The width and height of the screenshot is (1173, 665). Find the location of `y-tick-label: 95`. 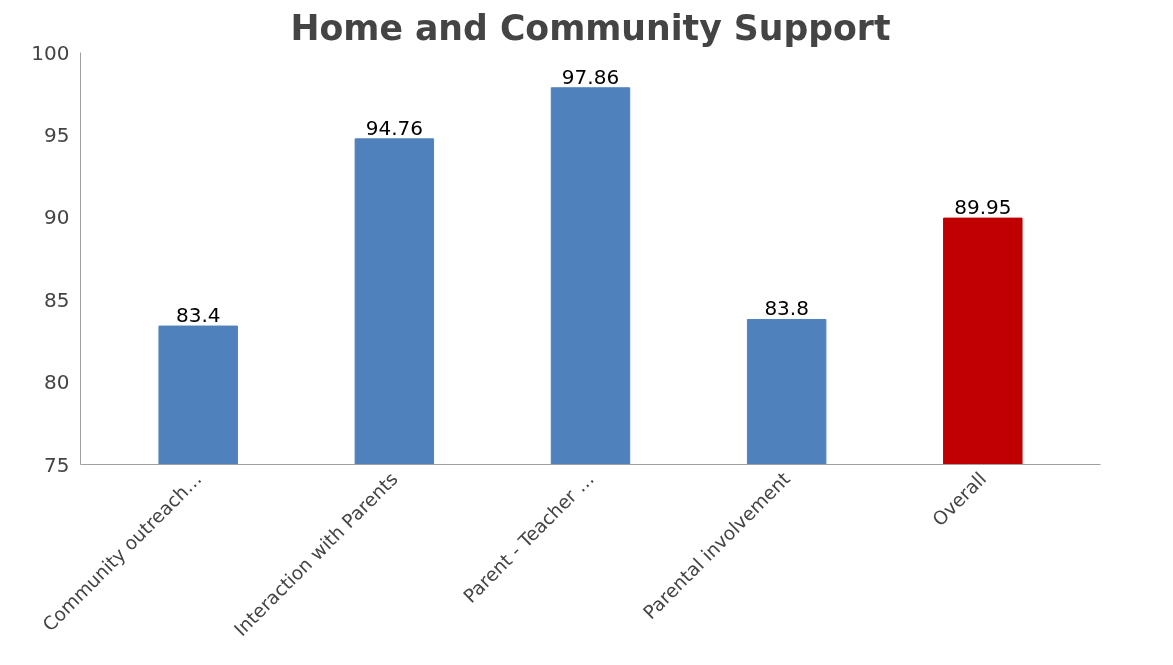

y-tick-label: 95 is located at coordinates (57, 134).